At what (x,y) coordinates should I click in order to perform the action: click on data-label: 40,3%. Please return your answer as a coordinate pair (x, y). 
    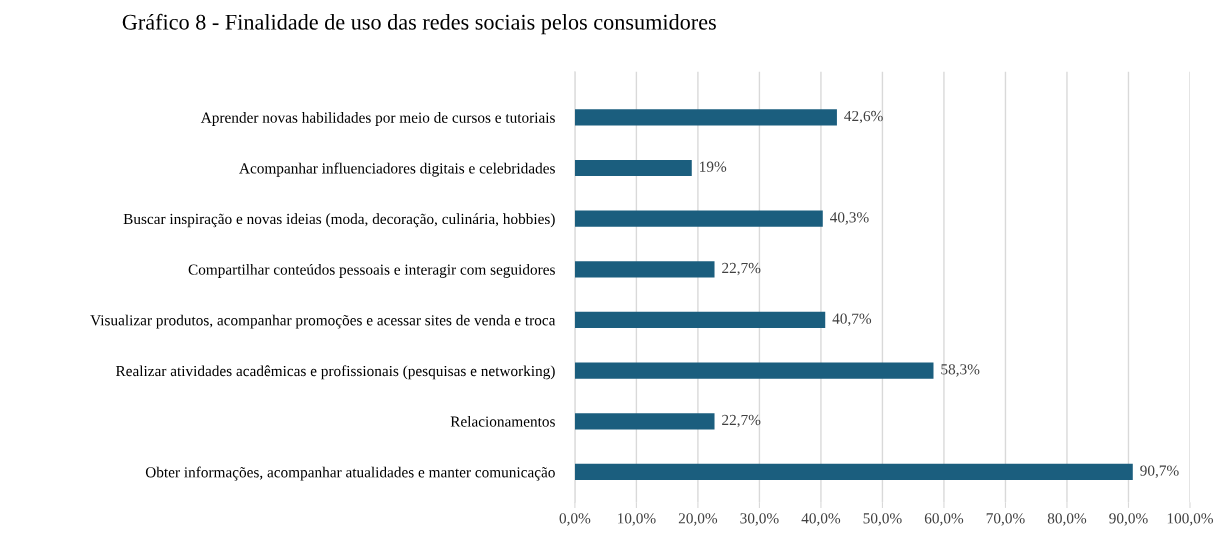
    Looking at the image, I should click on (849, 218).